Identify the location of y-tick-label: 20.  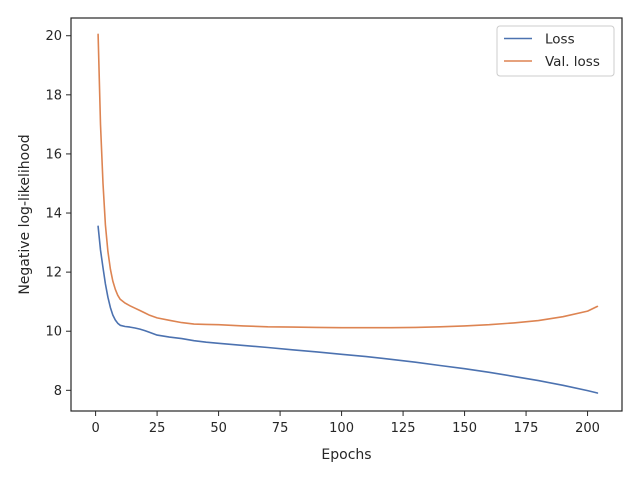
(53, 36).